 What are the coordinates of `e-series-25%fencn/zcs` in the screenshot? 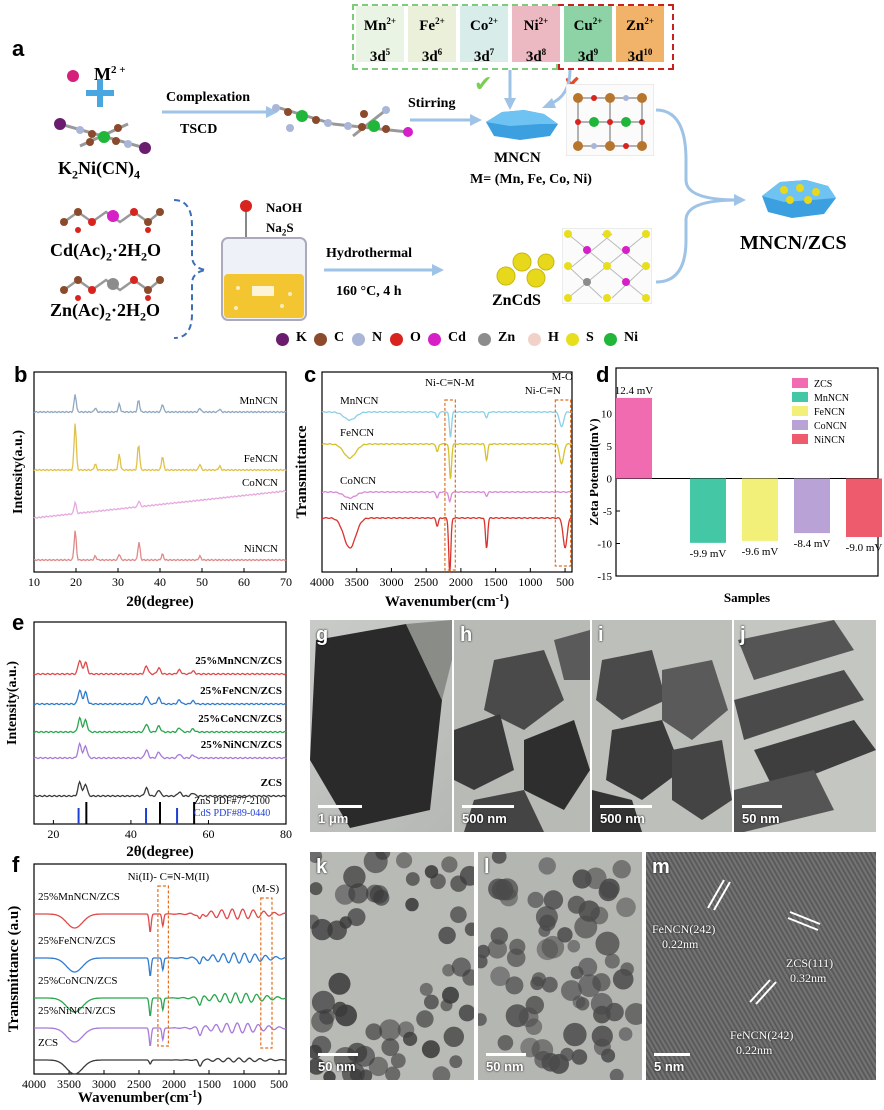 It's located at (160, 697).